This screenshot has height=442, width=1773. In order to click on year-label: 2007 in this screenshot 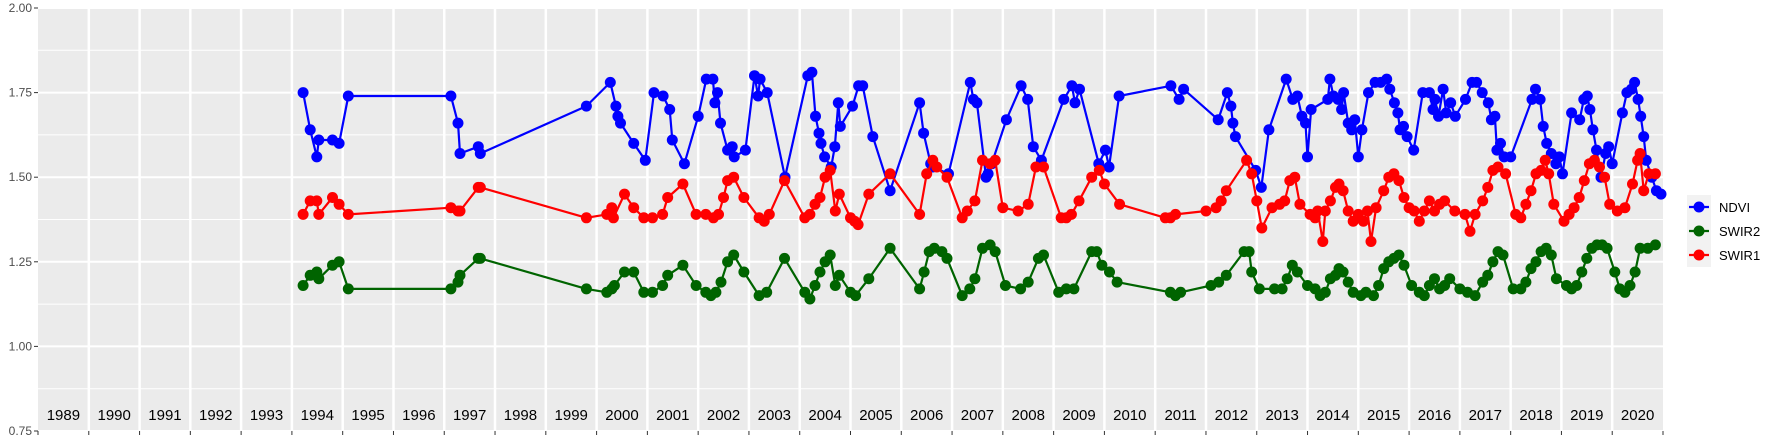, I will do `click(977, 415)`.